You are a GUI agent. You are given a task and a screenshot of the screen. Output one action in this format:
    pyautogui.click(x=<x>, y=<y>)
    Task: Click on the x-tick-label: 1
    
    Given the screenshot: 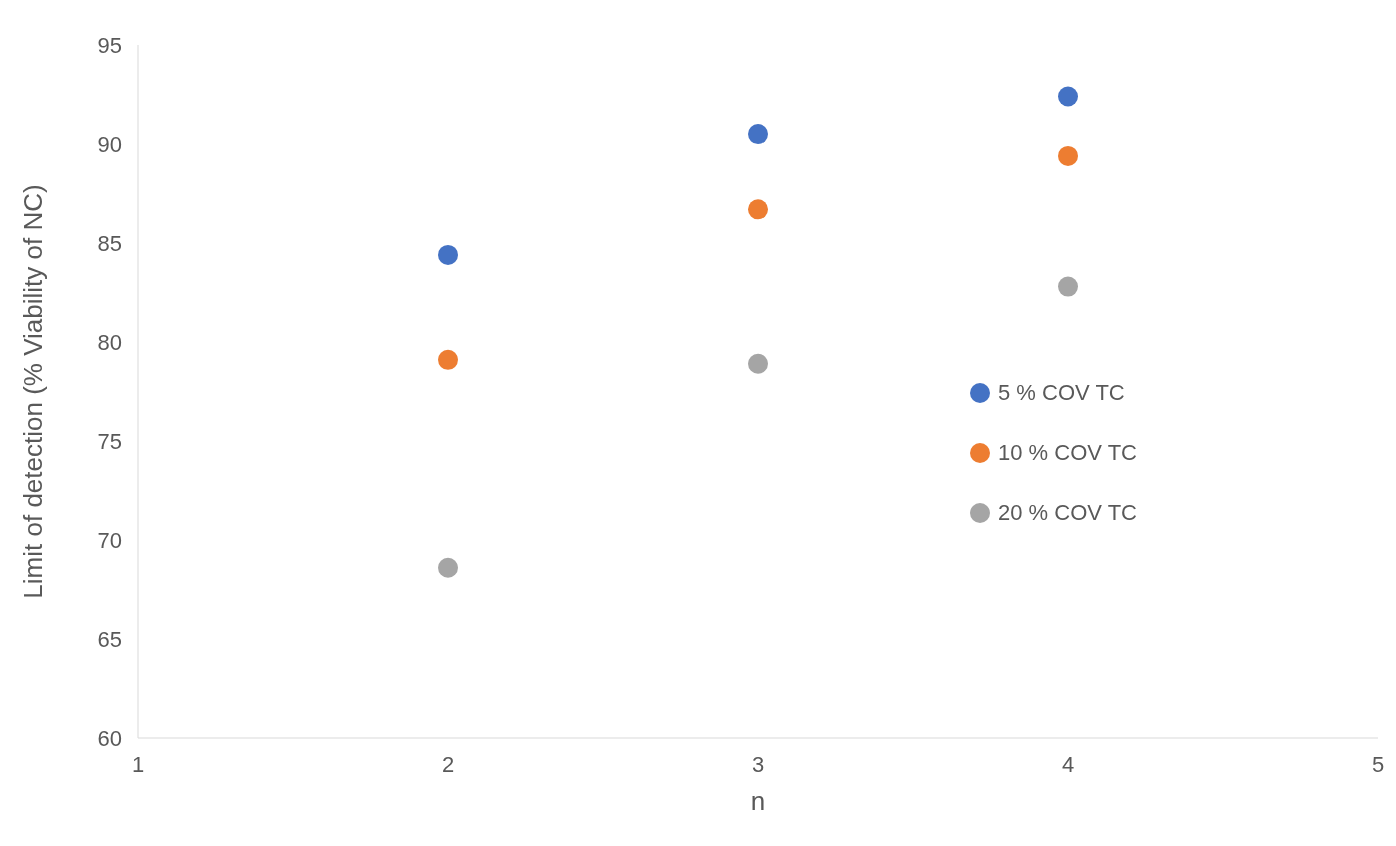 What is the action you would take?
    pyautogui.click(x=138, y=764)
    